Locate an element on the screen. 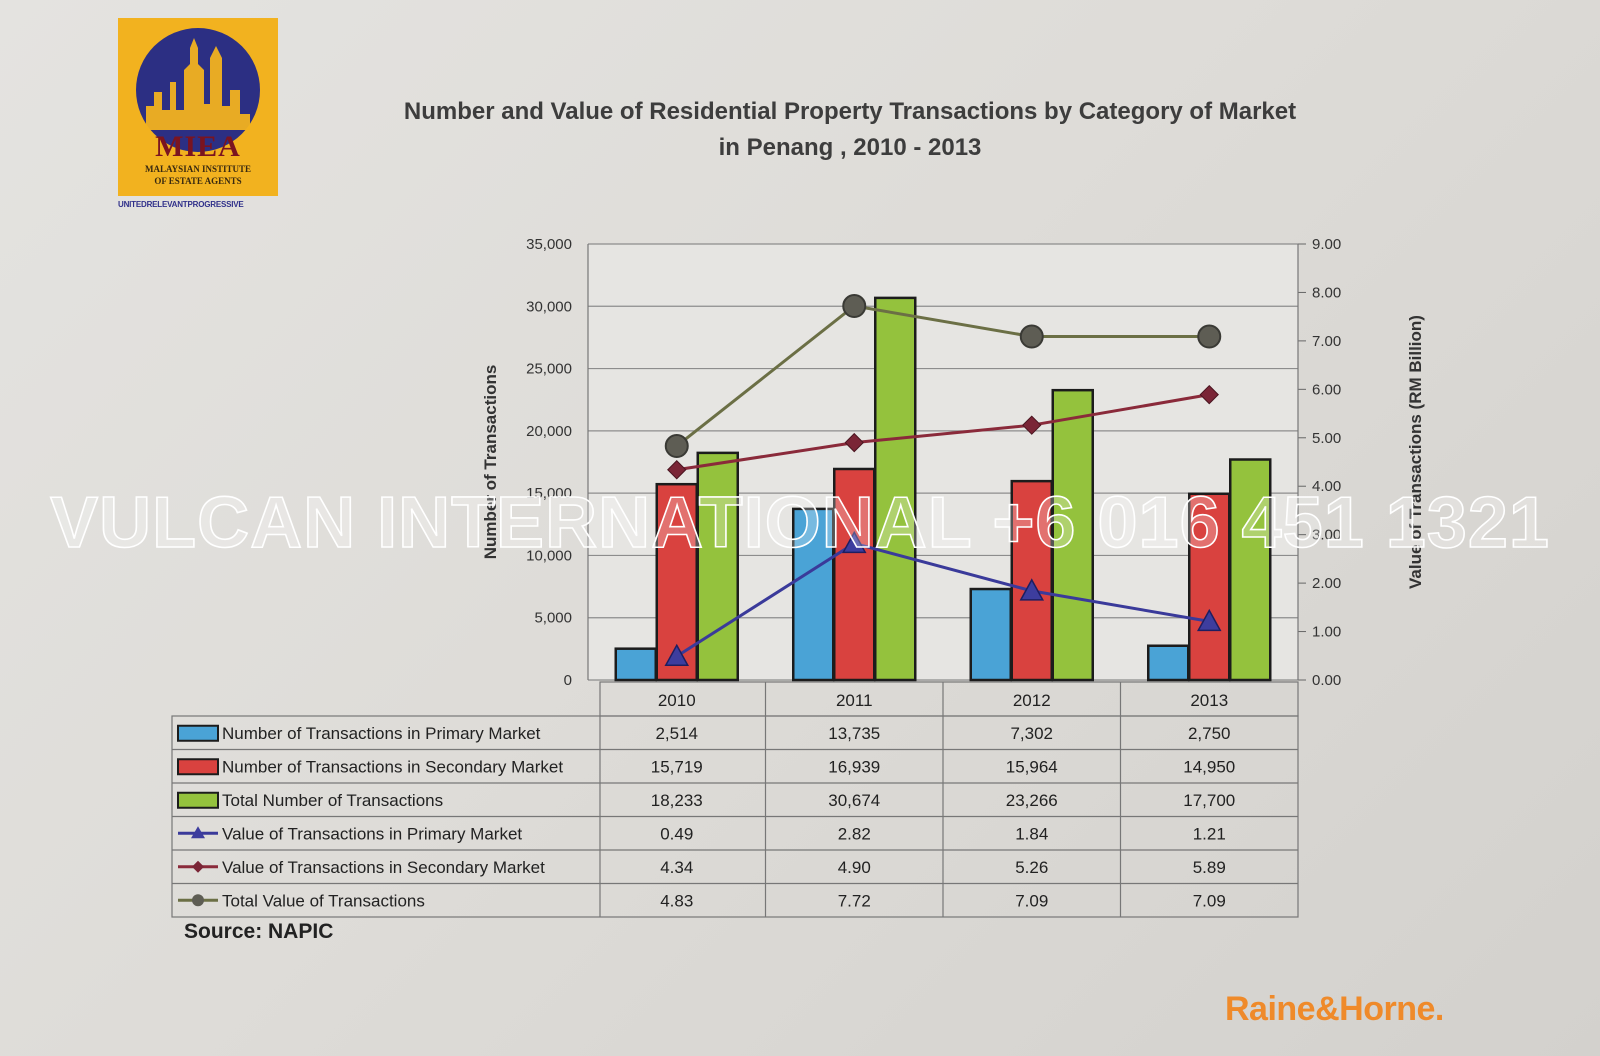 The width and height of the screenshot is (1600, 1056). data-label-4-2011: 2.82 is located at coordinates (854, 833).